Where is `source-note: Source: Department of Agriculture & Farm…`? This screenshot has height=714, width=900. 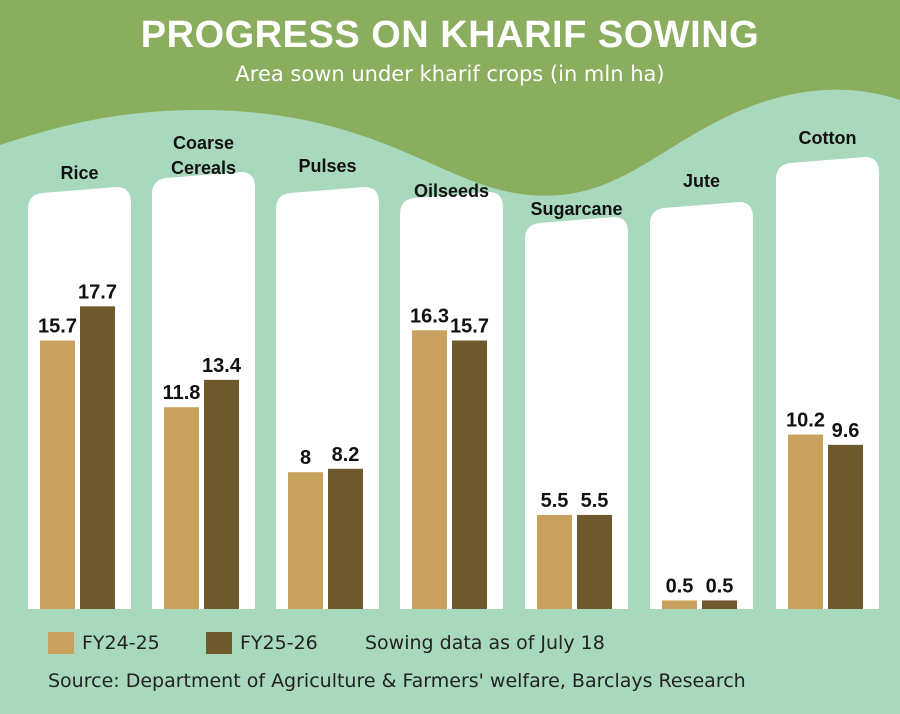 source-note: Source: Department of Agriculture & Farm… is located at coordinates (397, 681).